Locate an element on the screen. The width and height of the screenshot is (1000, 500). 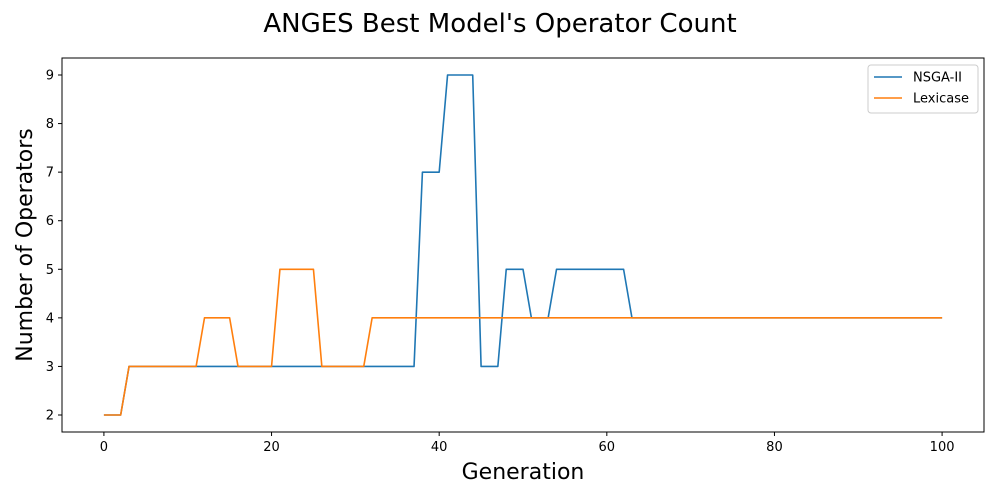
chart-title: ANGES Best Model's Operator Count is located at coordinates (499, 24).